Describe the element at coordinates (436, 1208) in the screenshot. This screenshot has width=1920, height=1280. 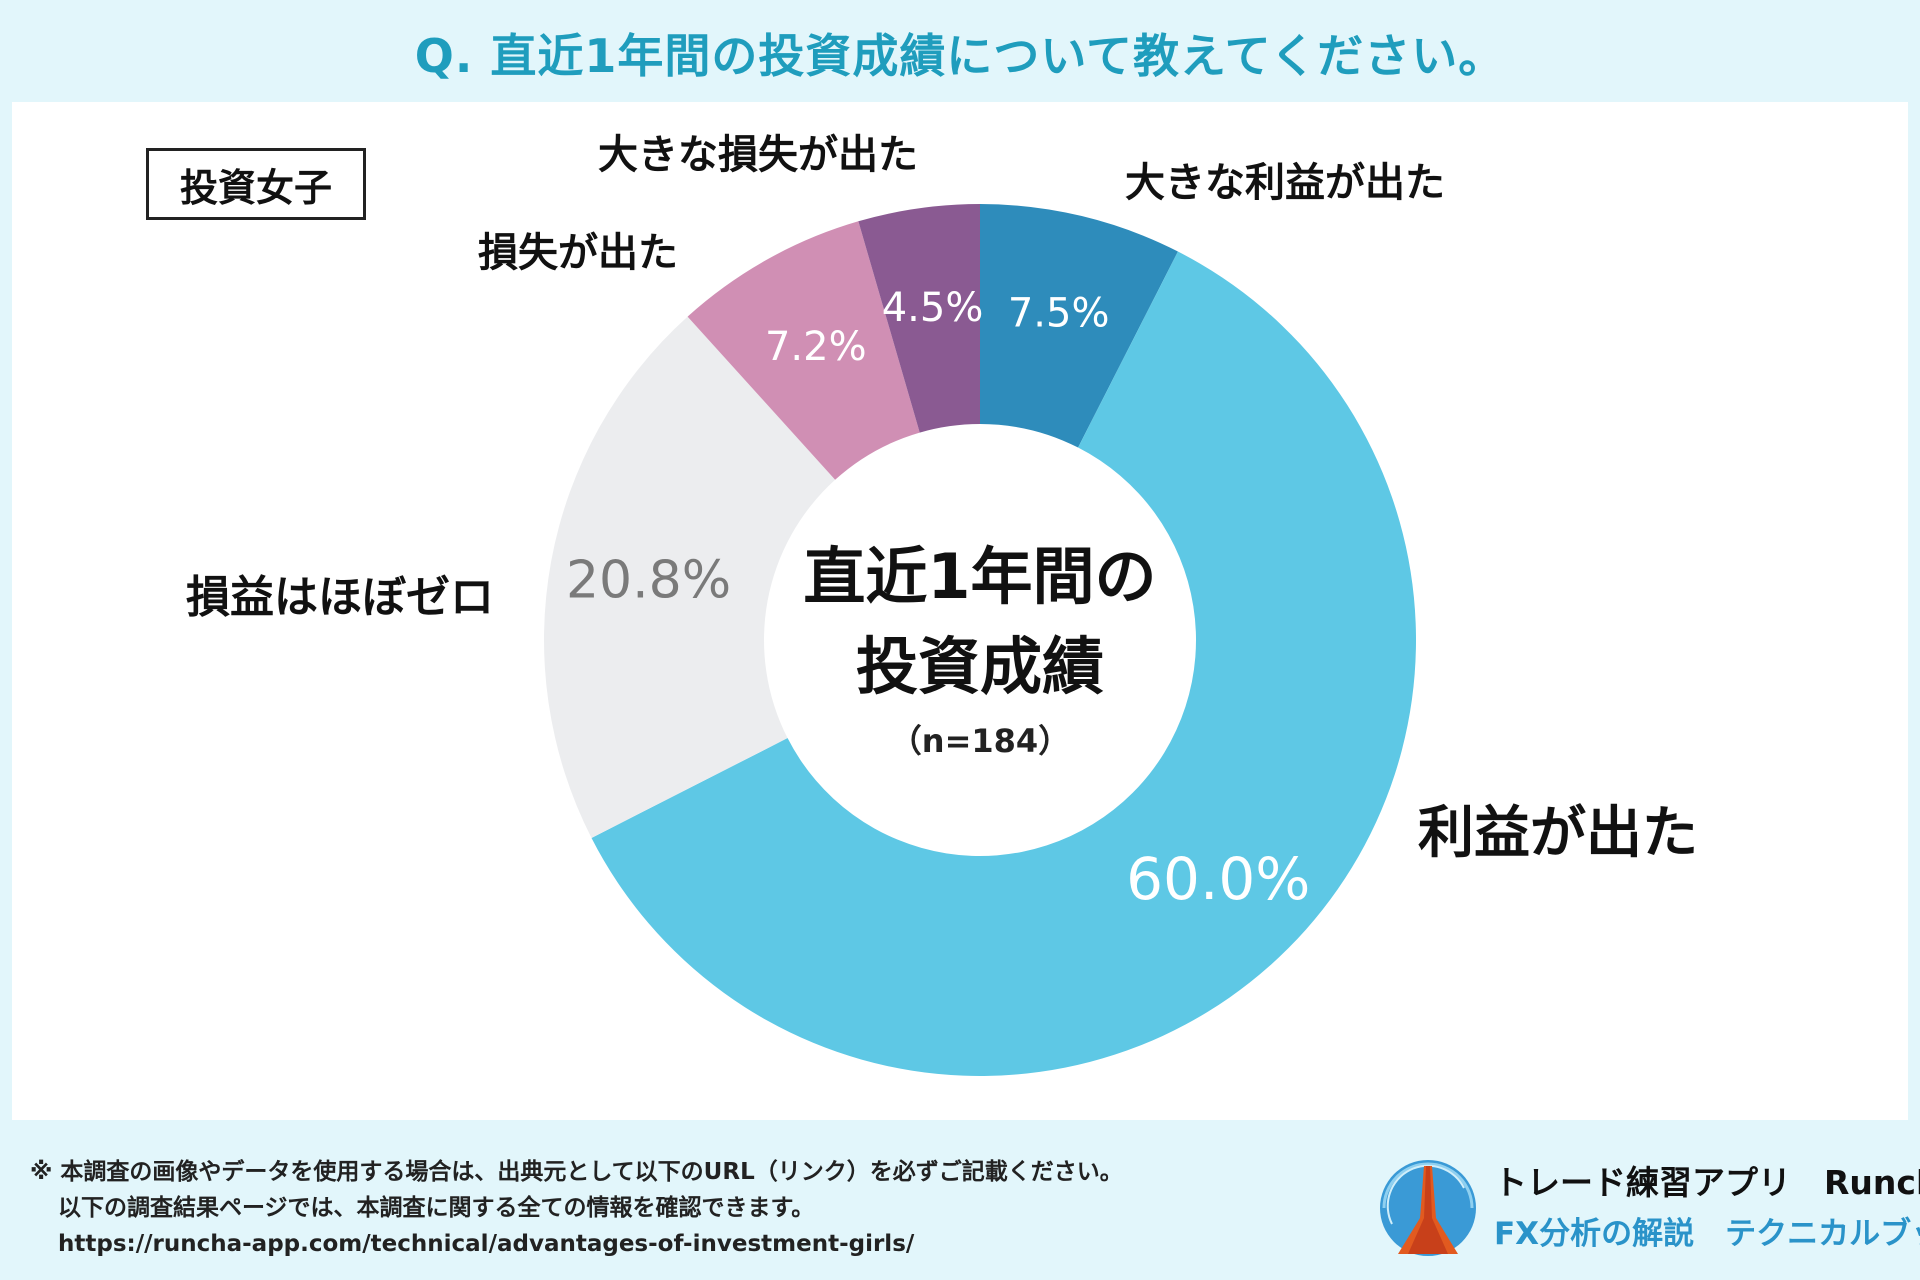
I see `usage-note-line2: 以下の調査結果ページでは、本調査に関する全ての情報を確認できます。` at that location.